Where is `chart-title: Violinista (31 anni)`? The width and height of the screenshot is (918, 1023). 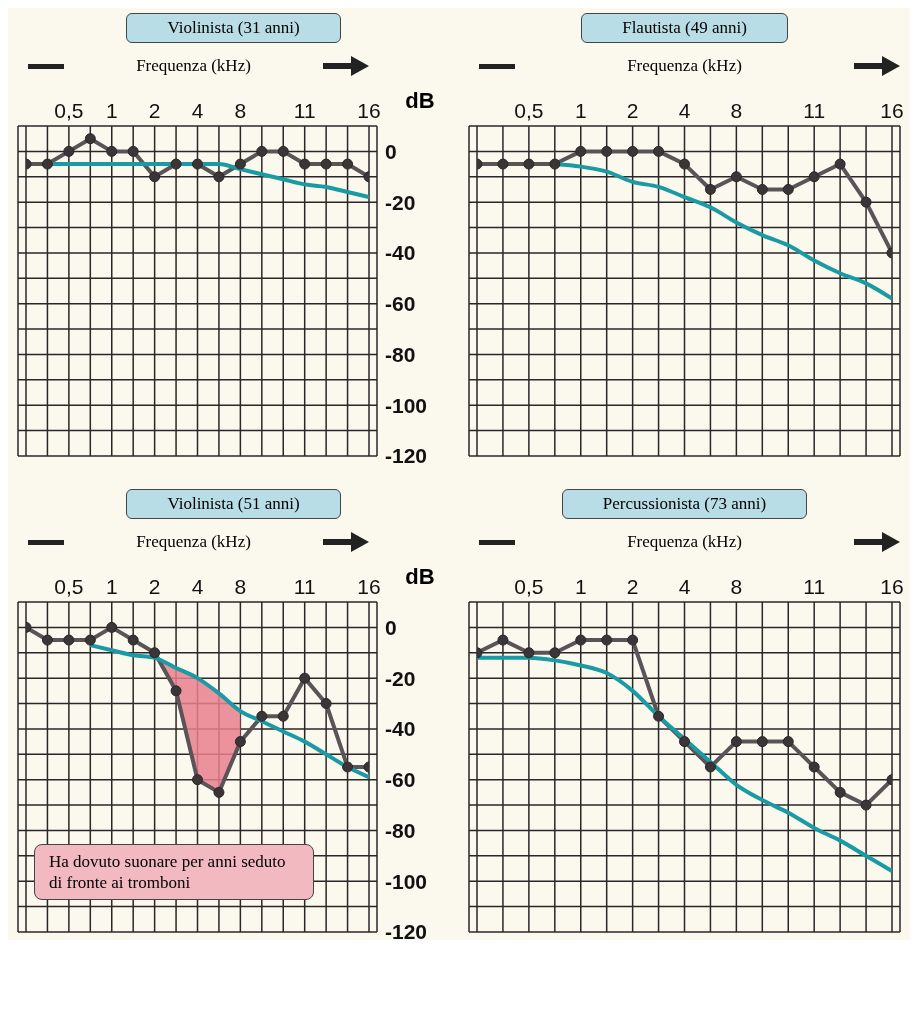 chart-title: Violinista (31 anni) is located at coordinates (233, 28).